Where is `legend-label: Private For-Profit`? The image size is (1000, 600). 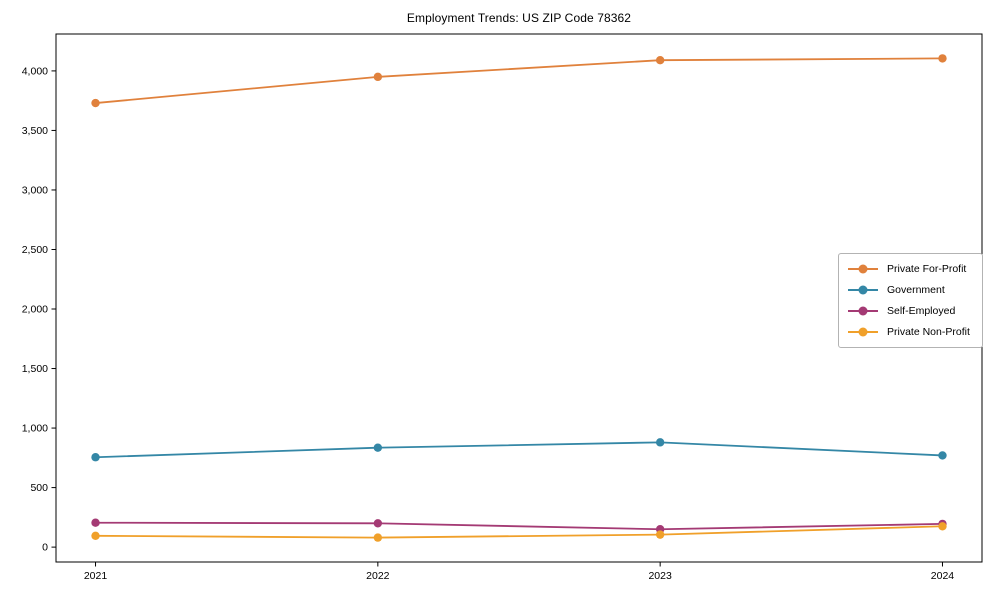 legend-label: Private For-Profit is located at coordinates (927, 269).